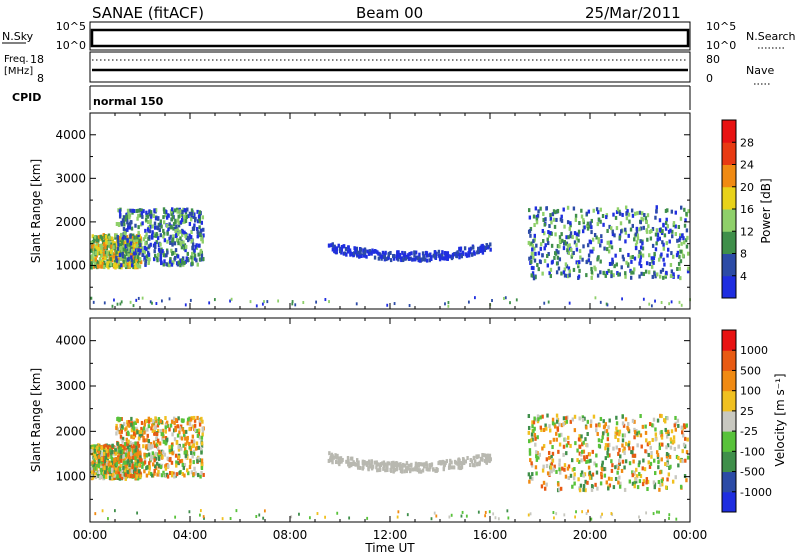 The height and width of the screenshot is (554, 800). I want to click on cpid-panel: CPID normal 150, so click(351, 97).